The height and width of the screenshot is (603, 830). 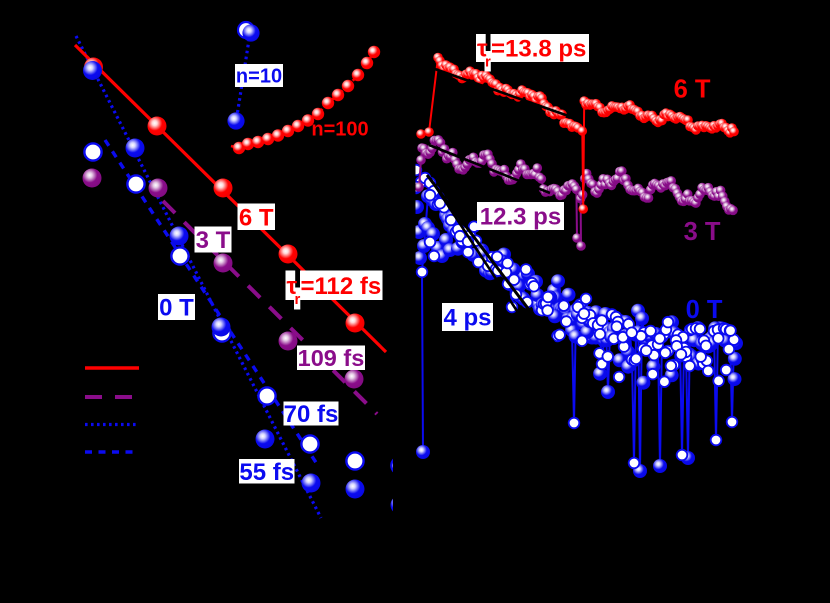 What do you see at coordinates (331, 358) in the screenshot?
I see `svg-text: 109 fs` at bounding box center [331, 358].